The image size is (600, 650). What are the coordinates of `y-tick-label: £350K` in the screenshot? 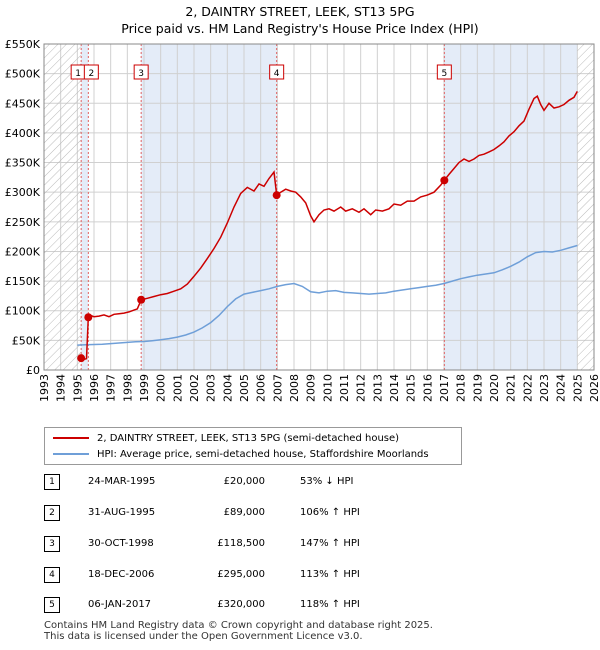 It's located at (23, 163).